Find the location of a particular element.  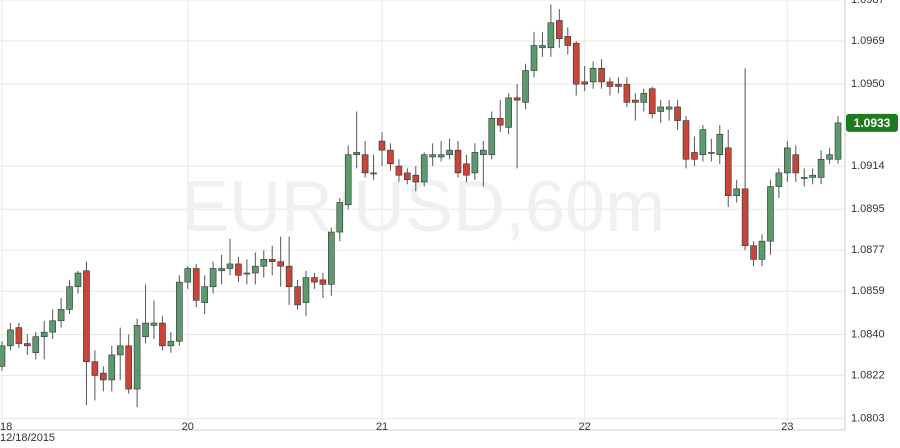

y-tick-label: 1.0895 is located at coordinates (868, 209).